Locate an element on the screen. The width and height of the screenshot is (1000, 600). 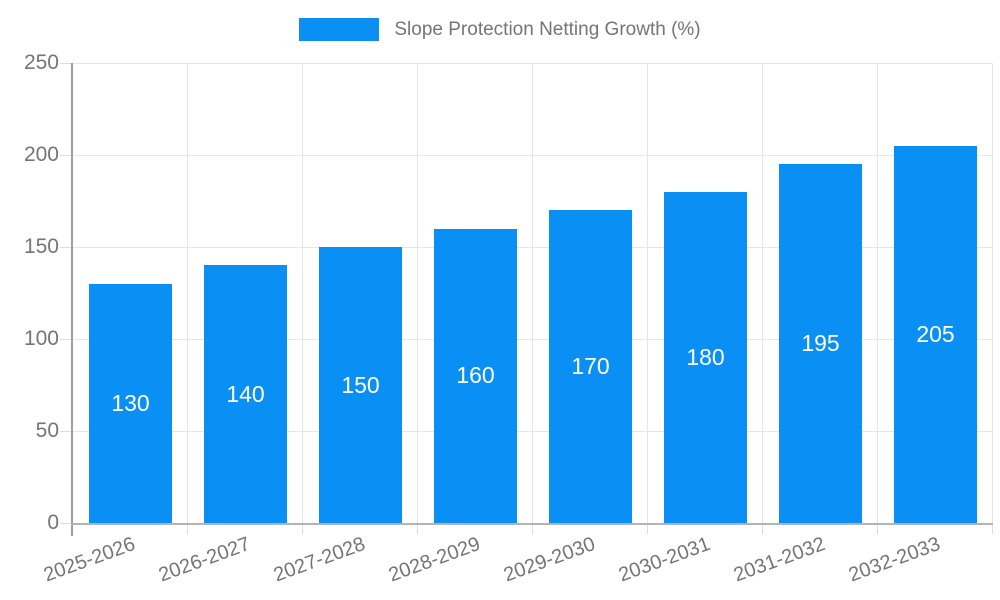
x-axis-label: 2025-2026 is located at coordinates (89, 560).